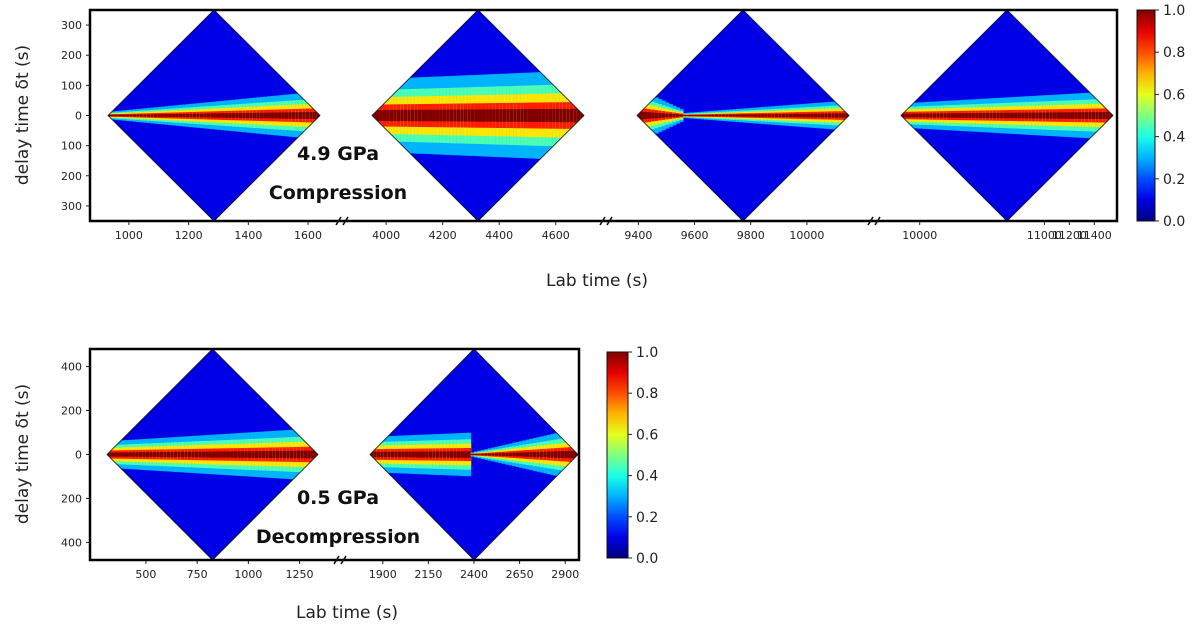 This screenshot has height=629, width=1203. What do you see at coordinates (751, 235) in the screenshot?
I see `x-tick-label: 9800` at bounding box center [751, 235].